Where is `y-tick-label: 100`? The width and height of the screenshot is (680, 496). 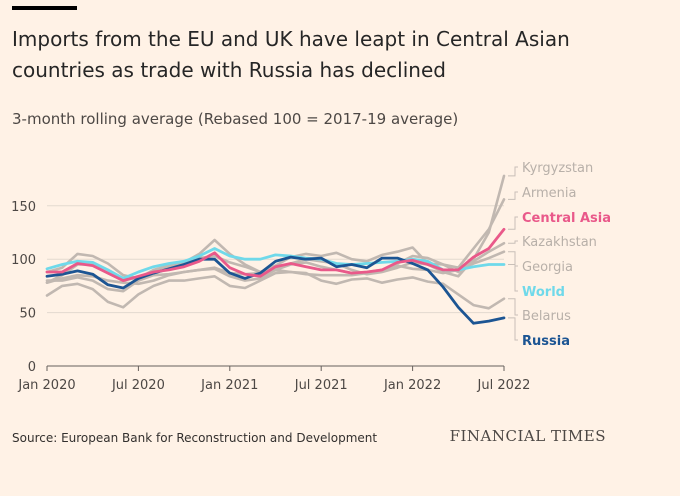 y-tick-label: 100 is located at coordinates (23, 260).